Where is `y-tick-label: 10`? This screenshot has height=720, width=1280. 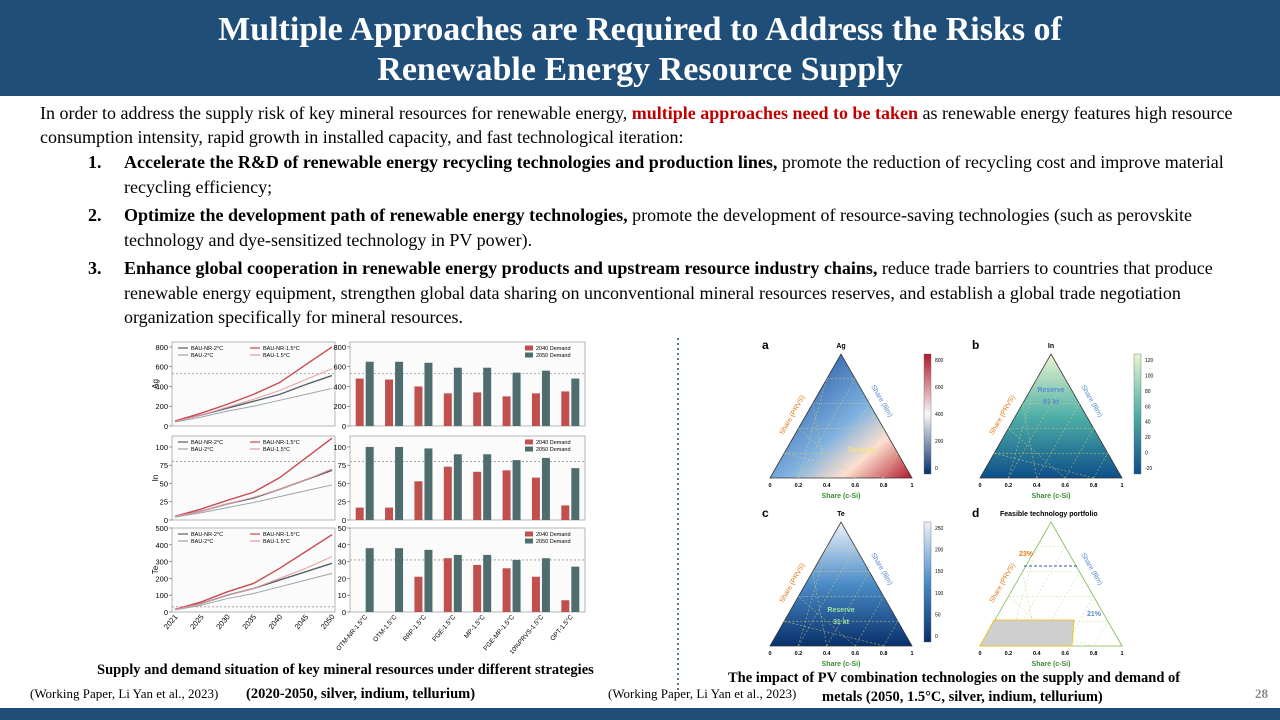
y-tick-label: 10 is located at coordinates (342, 595).